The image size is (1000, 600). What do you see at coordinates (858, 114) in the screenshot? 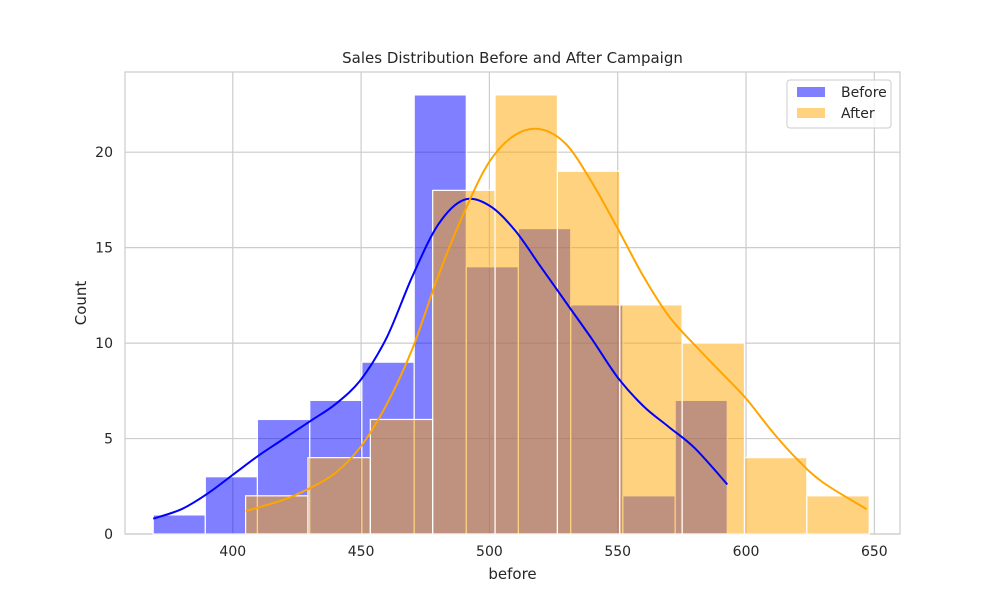
I see `legend-label-after: After` at bounding box center [858, 114].